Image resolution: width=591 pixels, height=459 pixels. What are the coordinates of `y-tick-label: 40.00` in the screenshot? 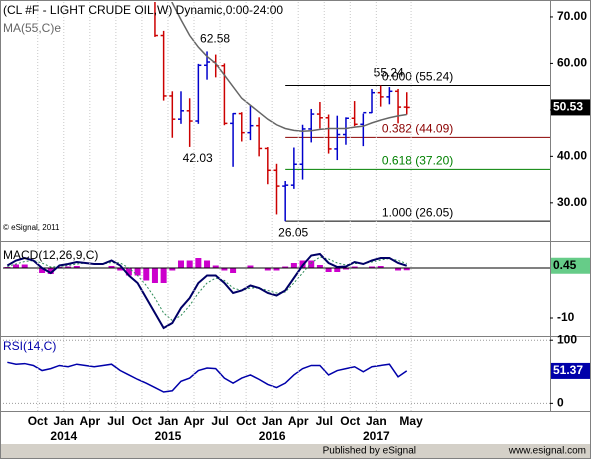 It's located at (572, 156).